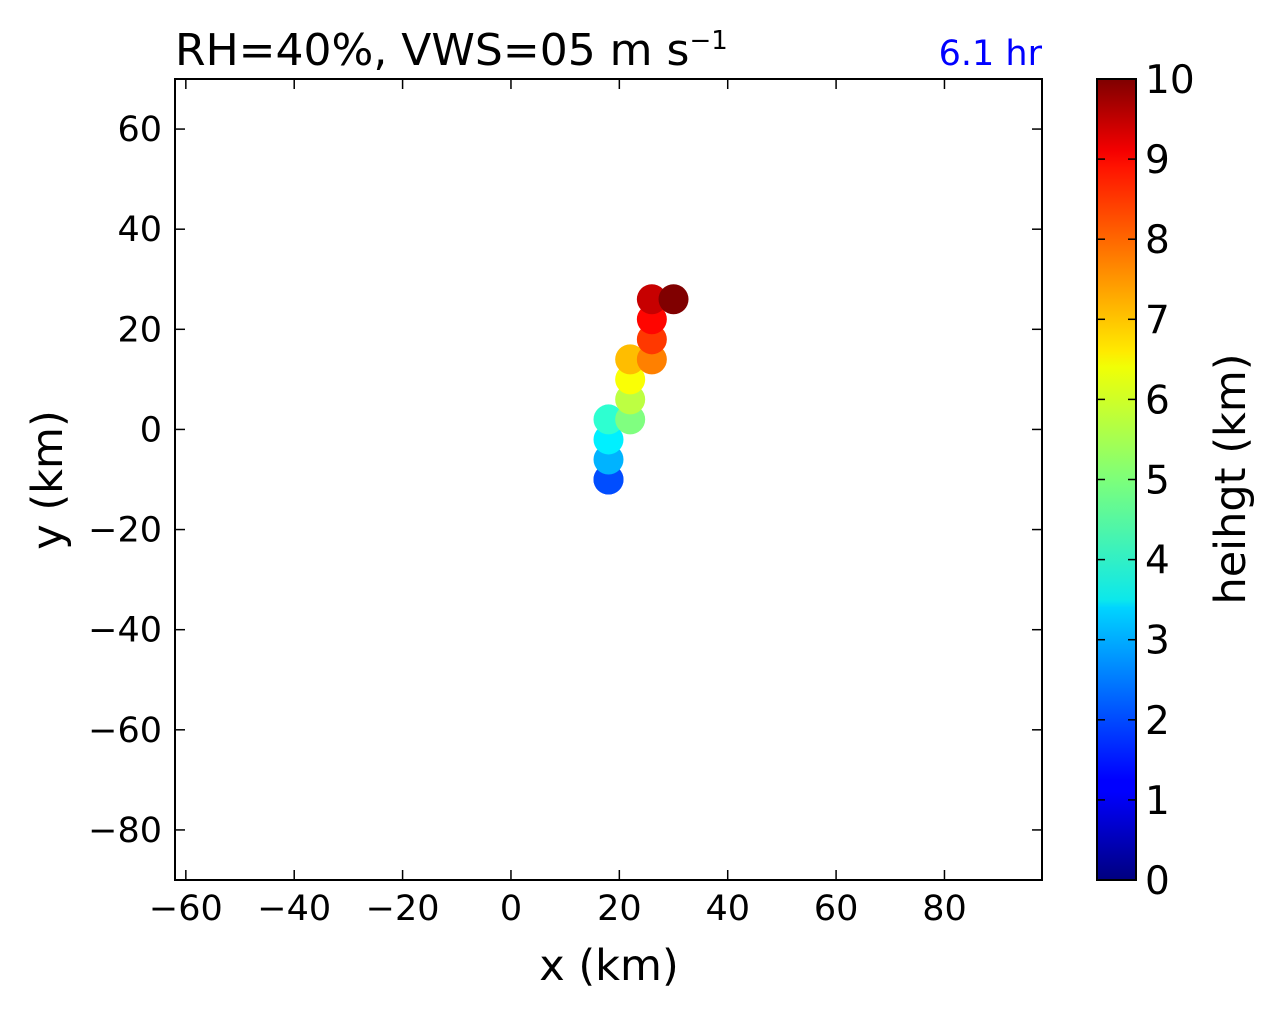  What do you see at coordinates (1231, 478) in the screenshot?
I see `colorbar-label: heihgt (km)` at bounding box center [1231, 478].